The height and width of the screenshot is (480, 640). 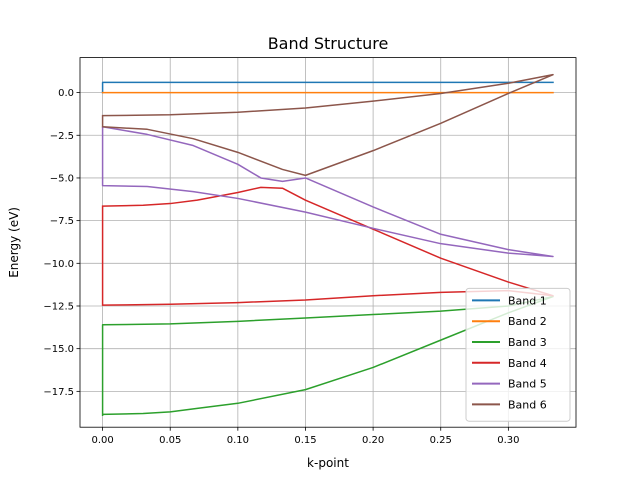 What do you see at coordinates (62, 178) in the screenshot?
I see `y-tick-label: −5.0` at bounding box center [62, 178].